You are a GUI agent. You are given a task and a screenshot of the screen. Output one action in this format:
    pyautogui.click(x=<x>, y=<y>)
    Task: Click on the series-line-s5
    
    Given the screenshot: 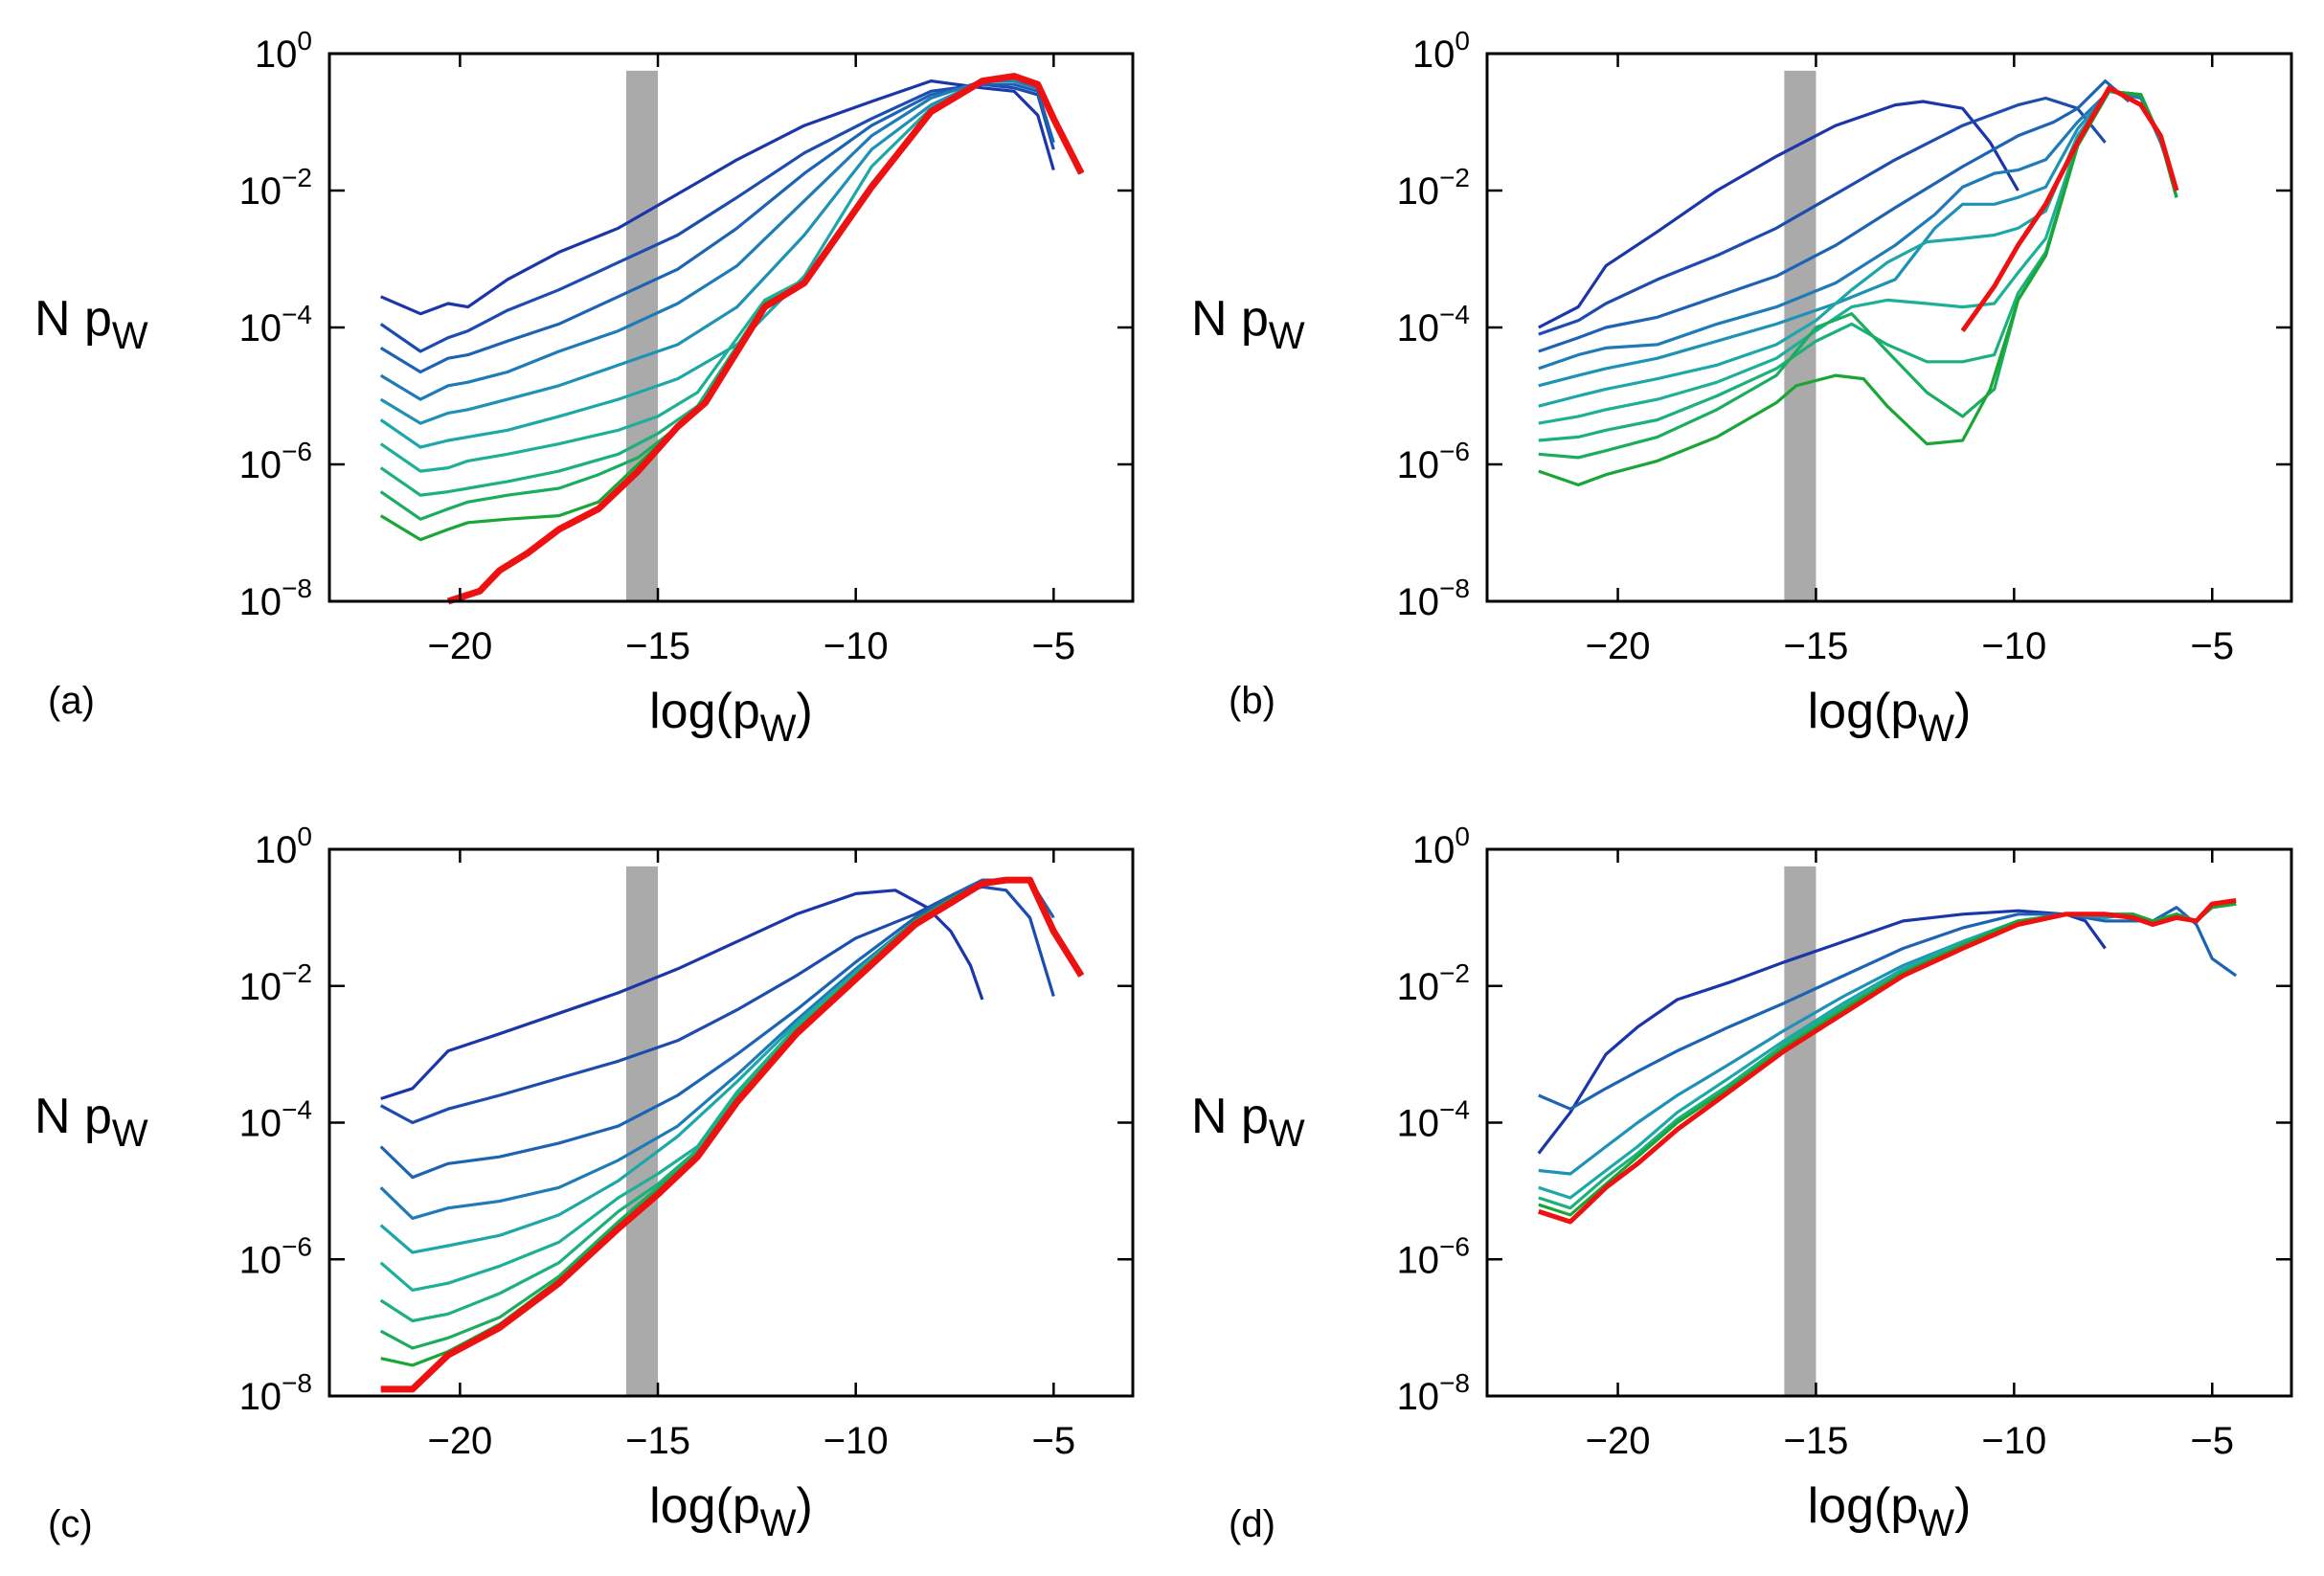 What is the action you would take?
    pyautogui.click(x=1887, y=1056)
    